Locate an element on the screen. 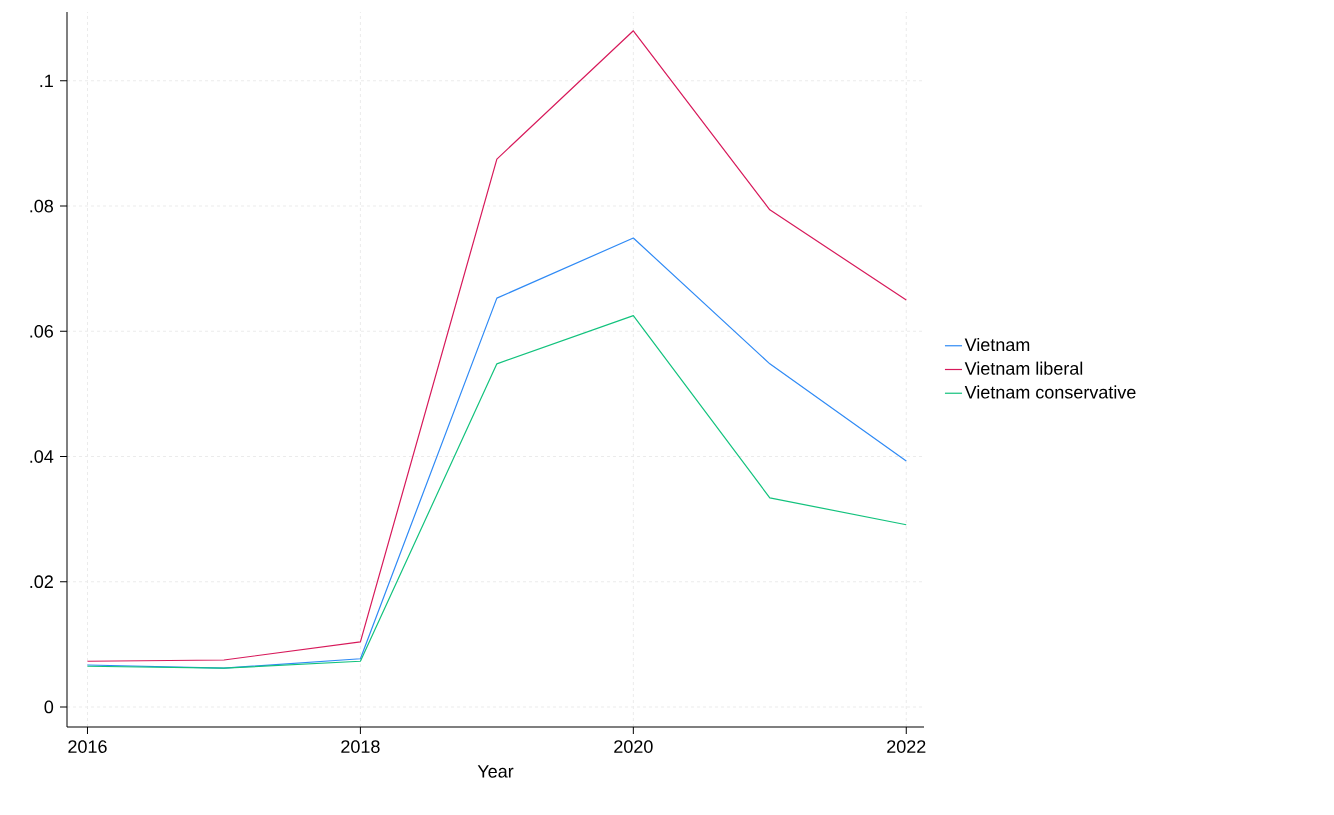 The height and width of the screenshot is (815, 1334). x-tick-label: 2018 is located at coordinates (360, 746).